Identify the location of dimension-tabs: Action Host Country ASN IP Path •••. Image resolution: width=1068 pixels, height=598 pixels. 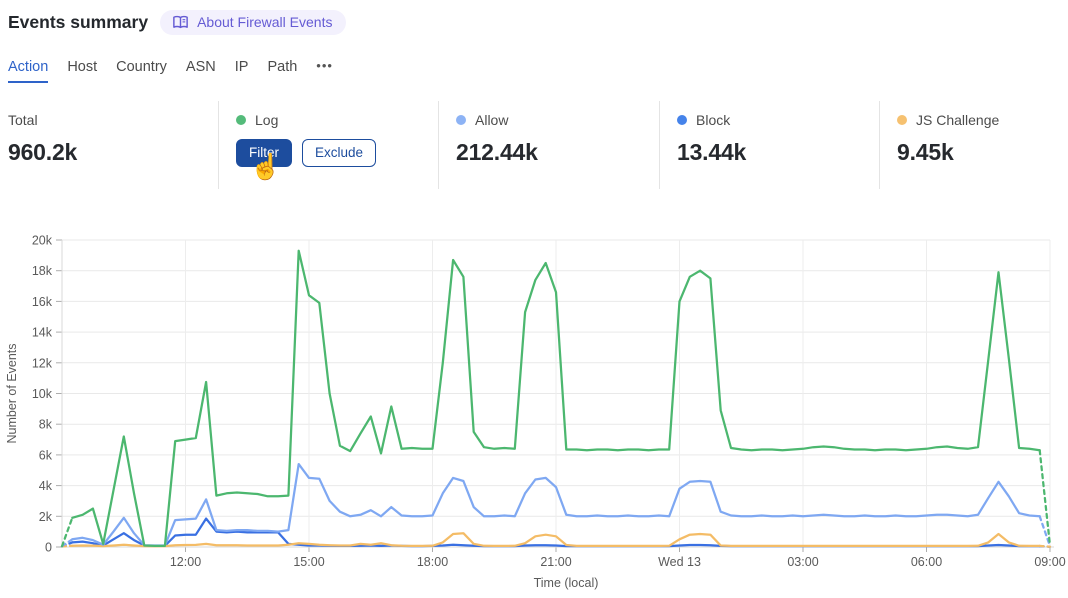
(170, 70).